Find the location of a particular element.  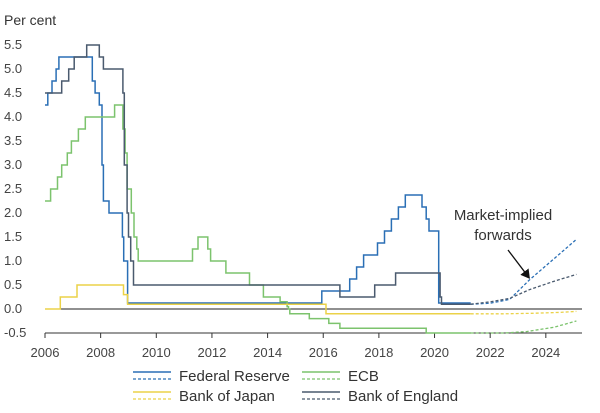

forwards-annotation: Market-implied forwards is located at coordinates (503, 243).